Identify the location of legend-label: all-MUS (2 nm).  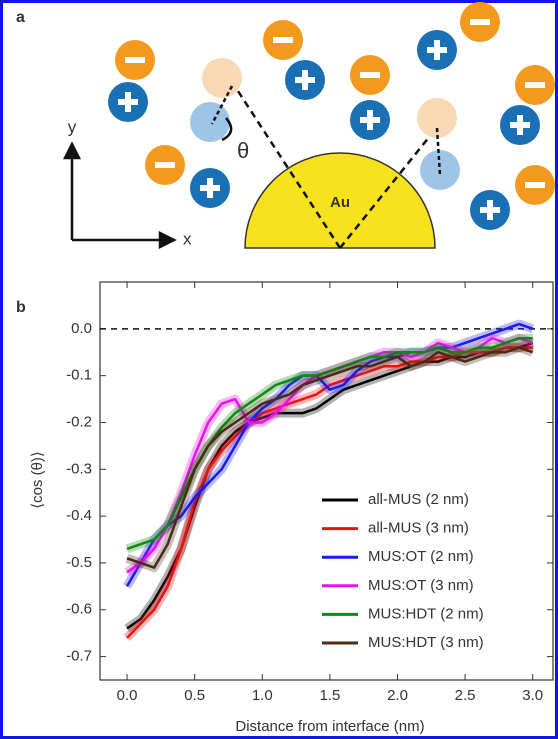
(418, 499).